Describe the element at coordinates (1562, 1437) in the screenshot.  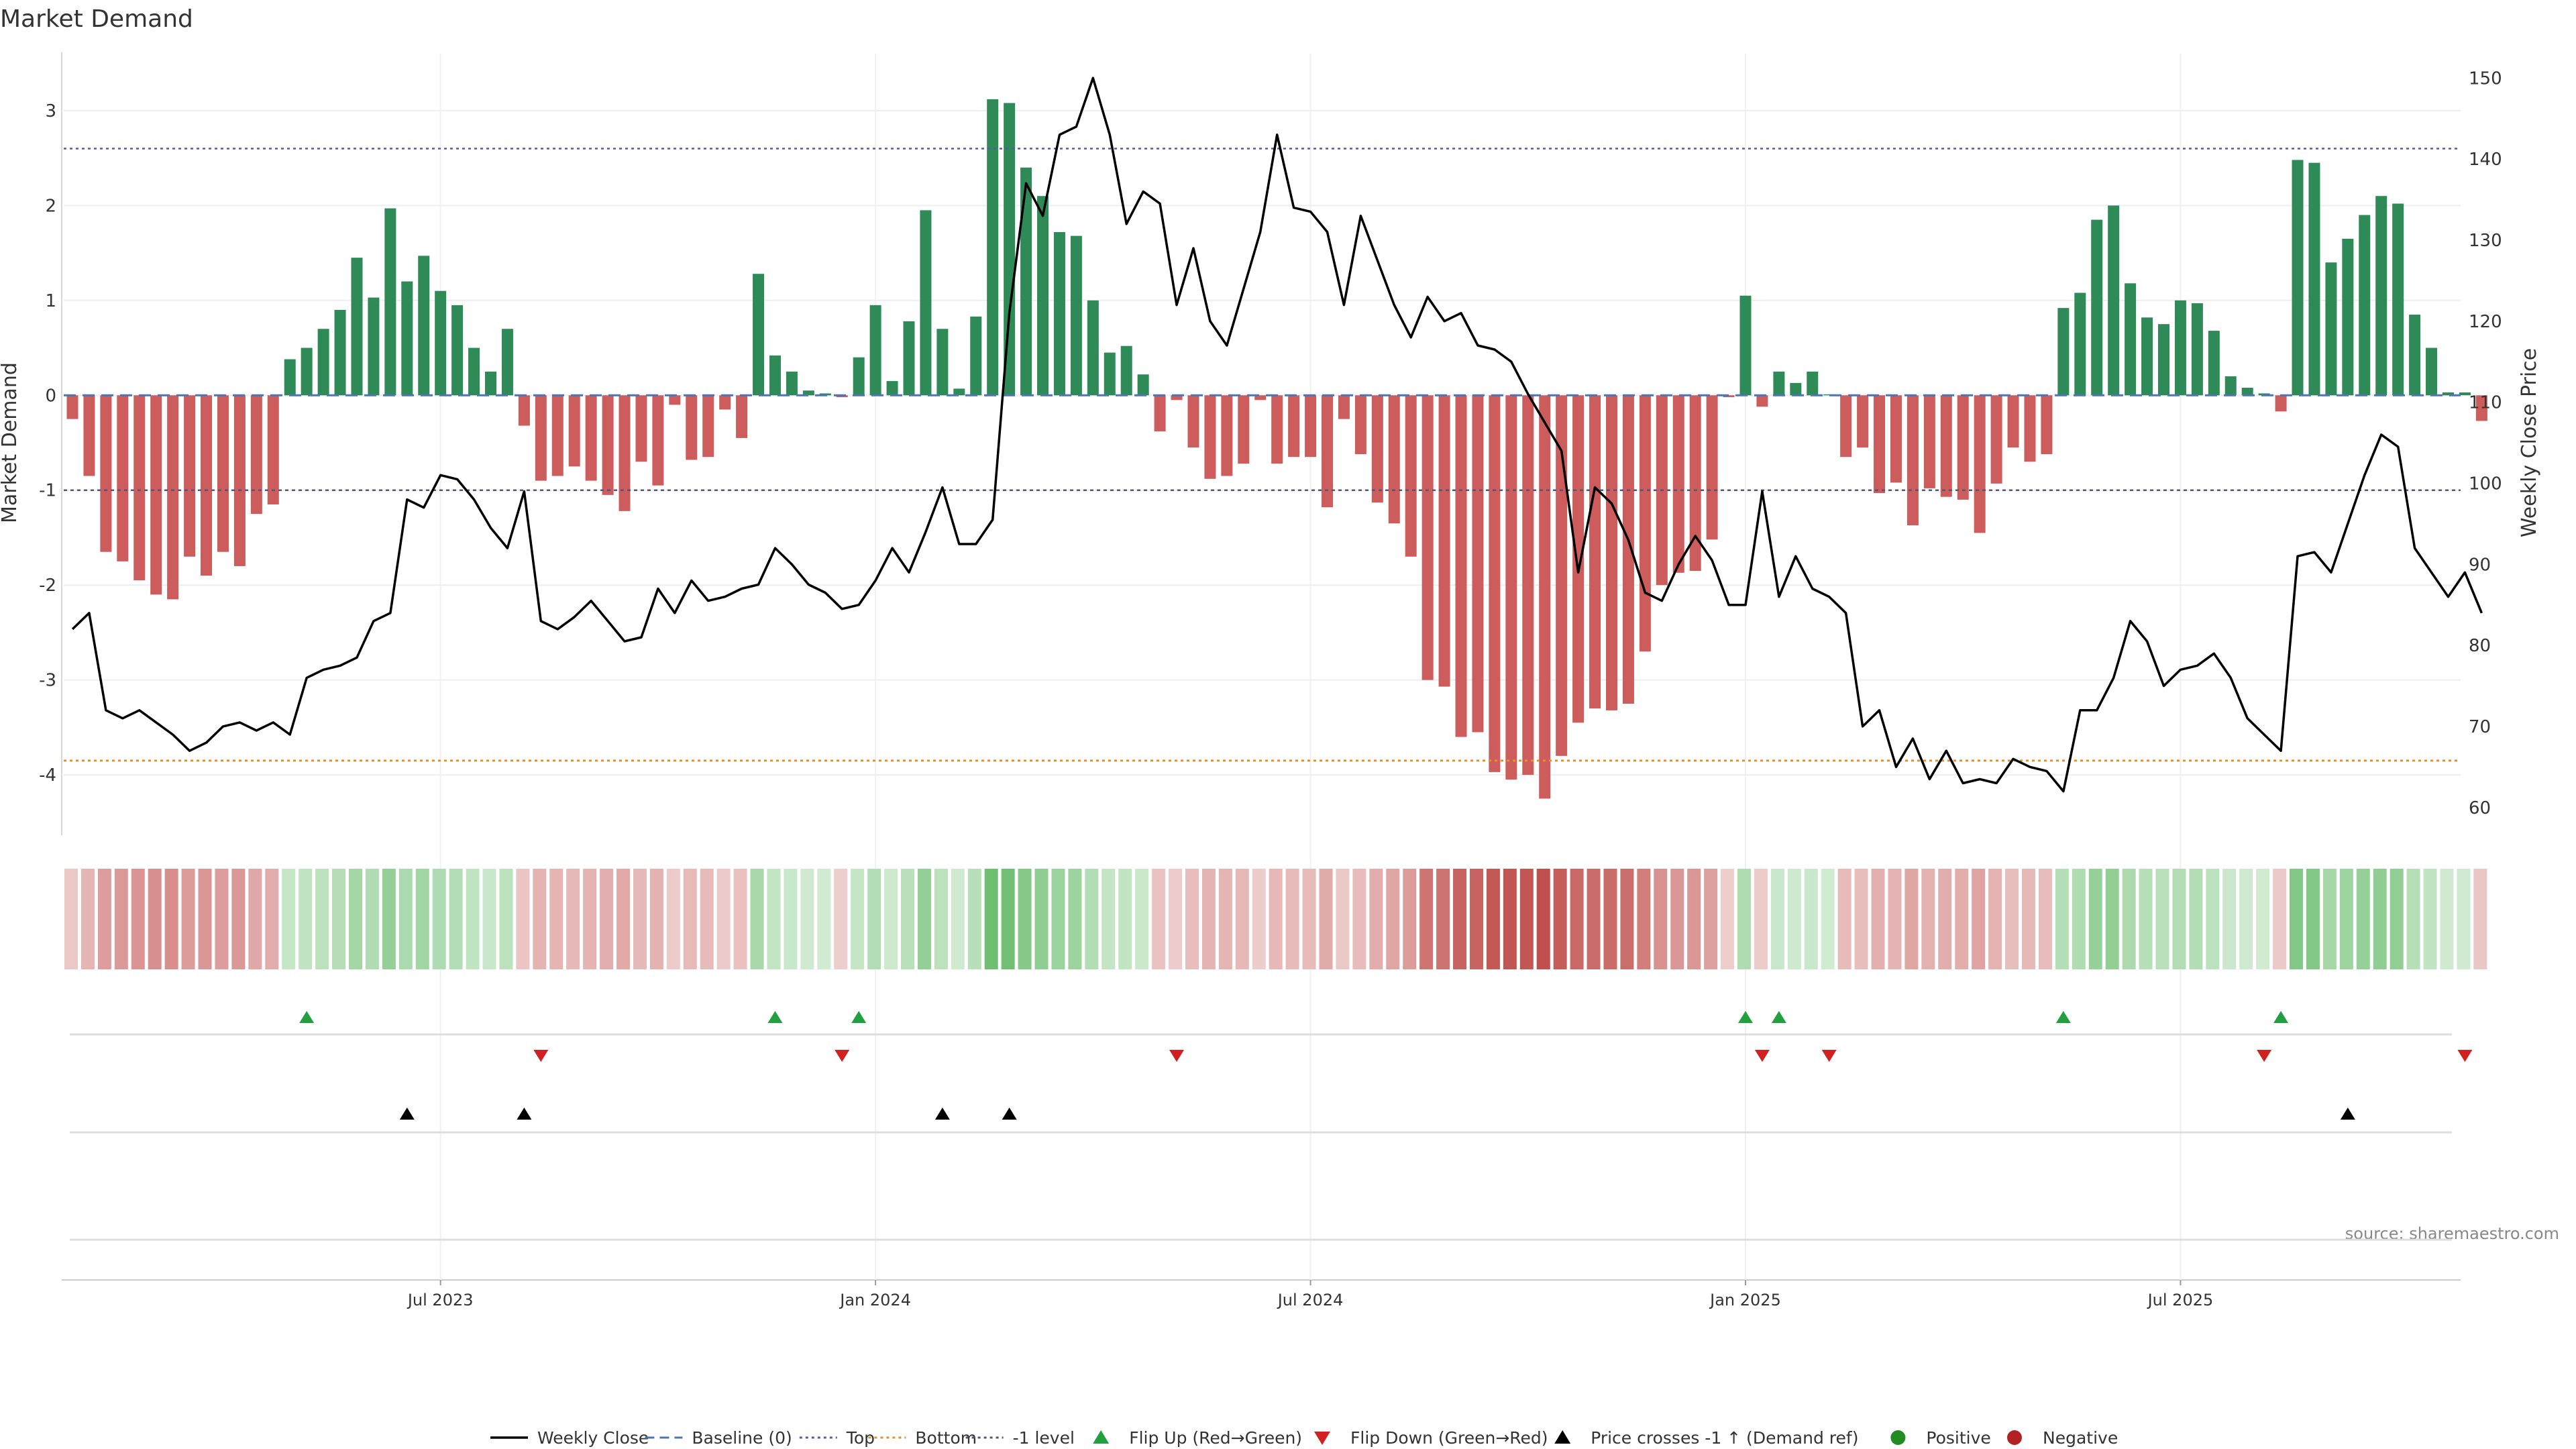
I see `legend-swatch-cross` at that location.